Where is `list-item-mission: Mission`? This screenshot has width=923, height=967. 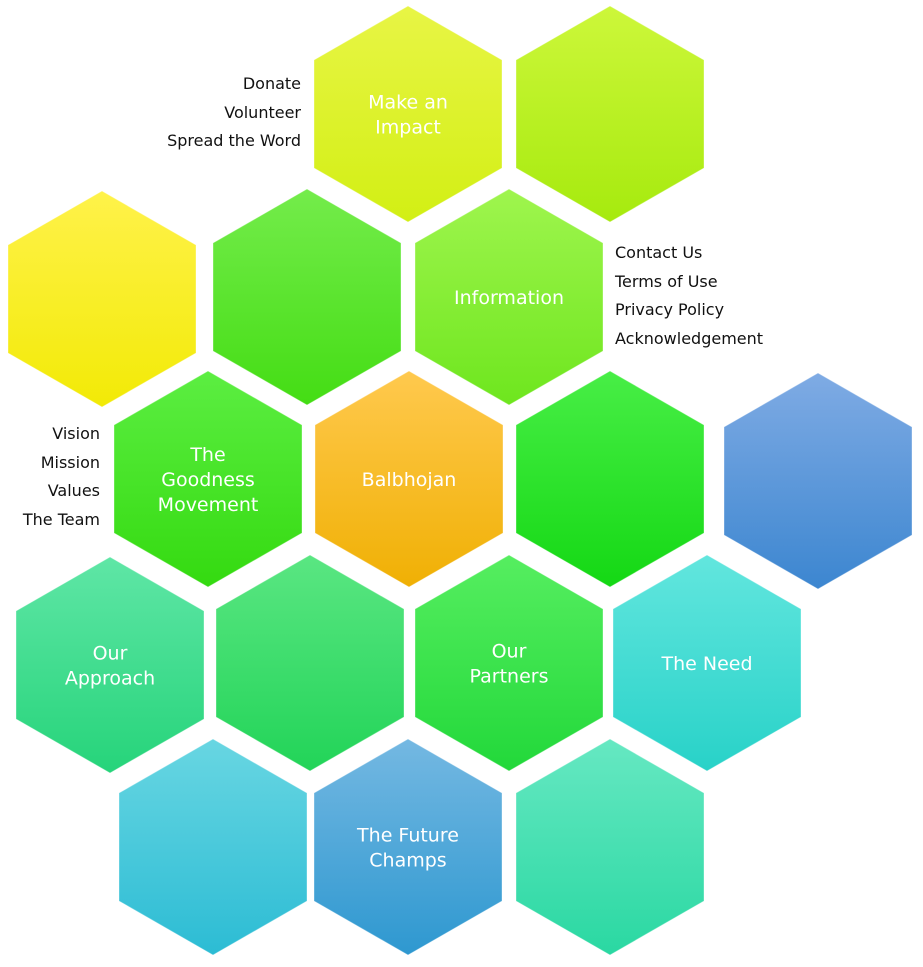 list-item-mission: Mission is located at coordinates (70, 462).